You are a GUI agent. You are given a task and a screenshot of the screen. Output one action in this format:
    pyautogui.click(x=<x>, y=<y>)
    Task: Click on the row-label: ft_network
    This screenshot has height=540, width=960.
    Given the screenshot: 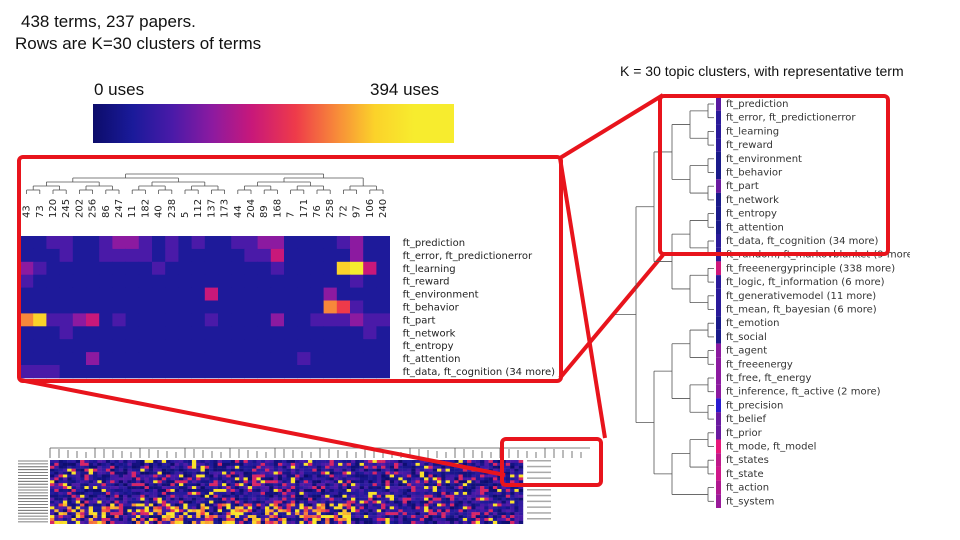 What is the action you would take?
    pyautogui.click(x=429, y=333)
    